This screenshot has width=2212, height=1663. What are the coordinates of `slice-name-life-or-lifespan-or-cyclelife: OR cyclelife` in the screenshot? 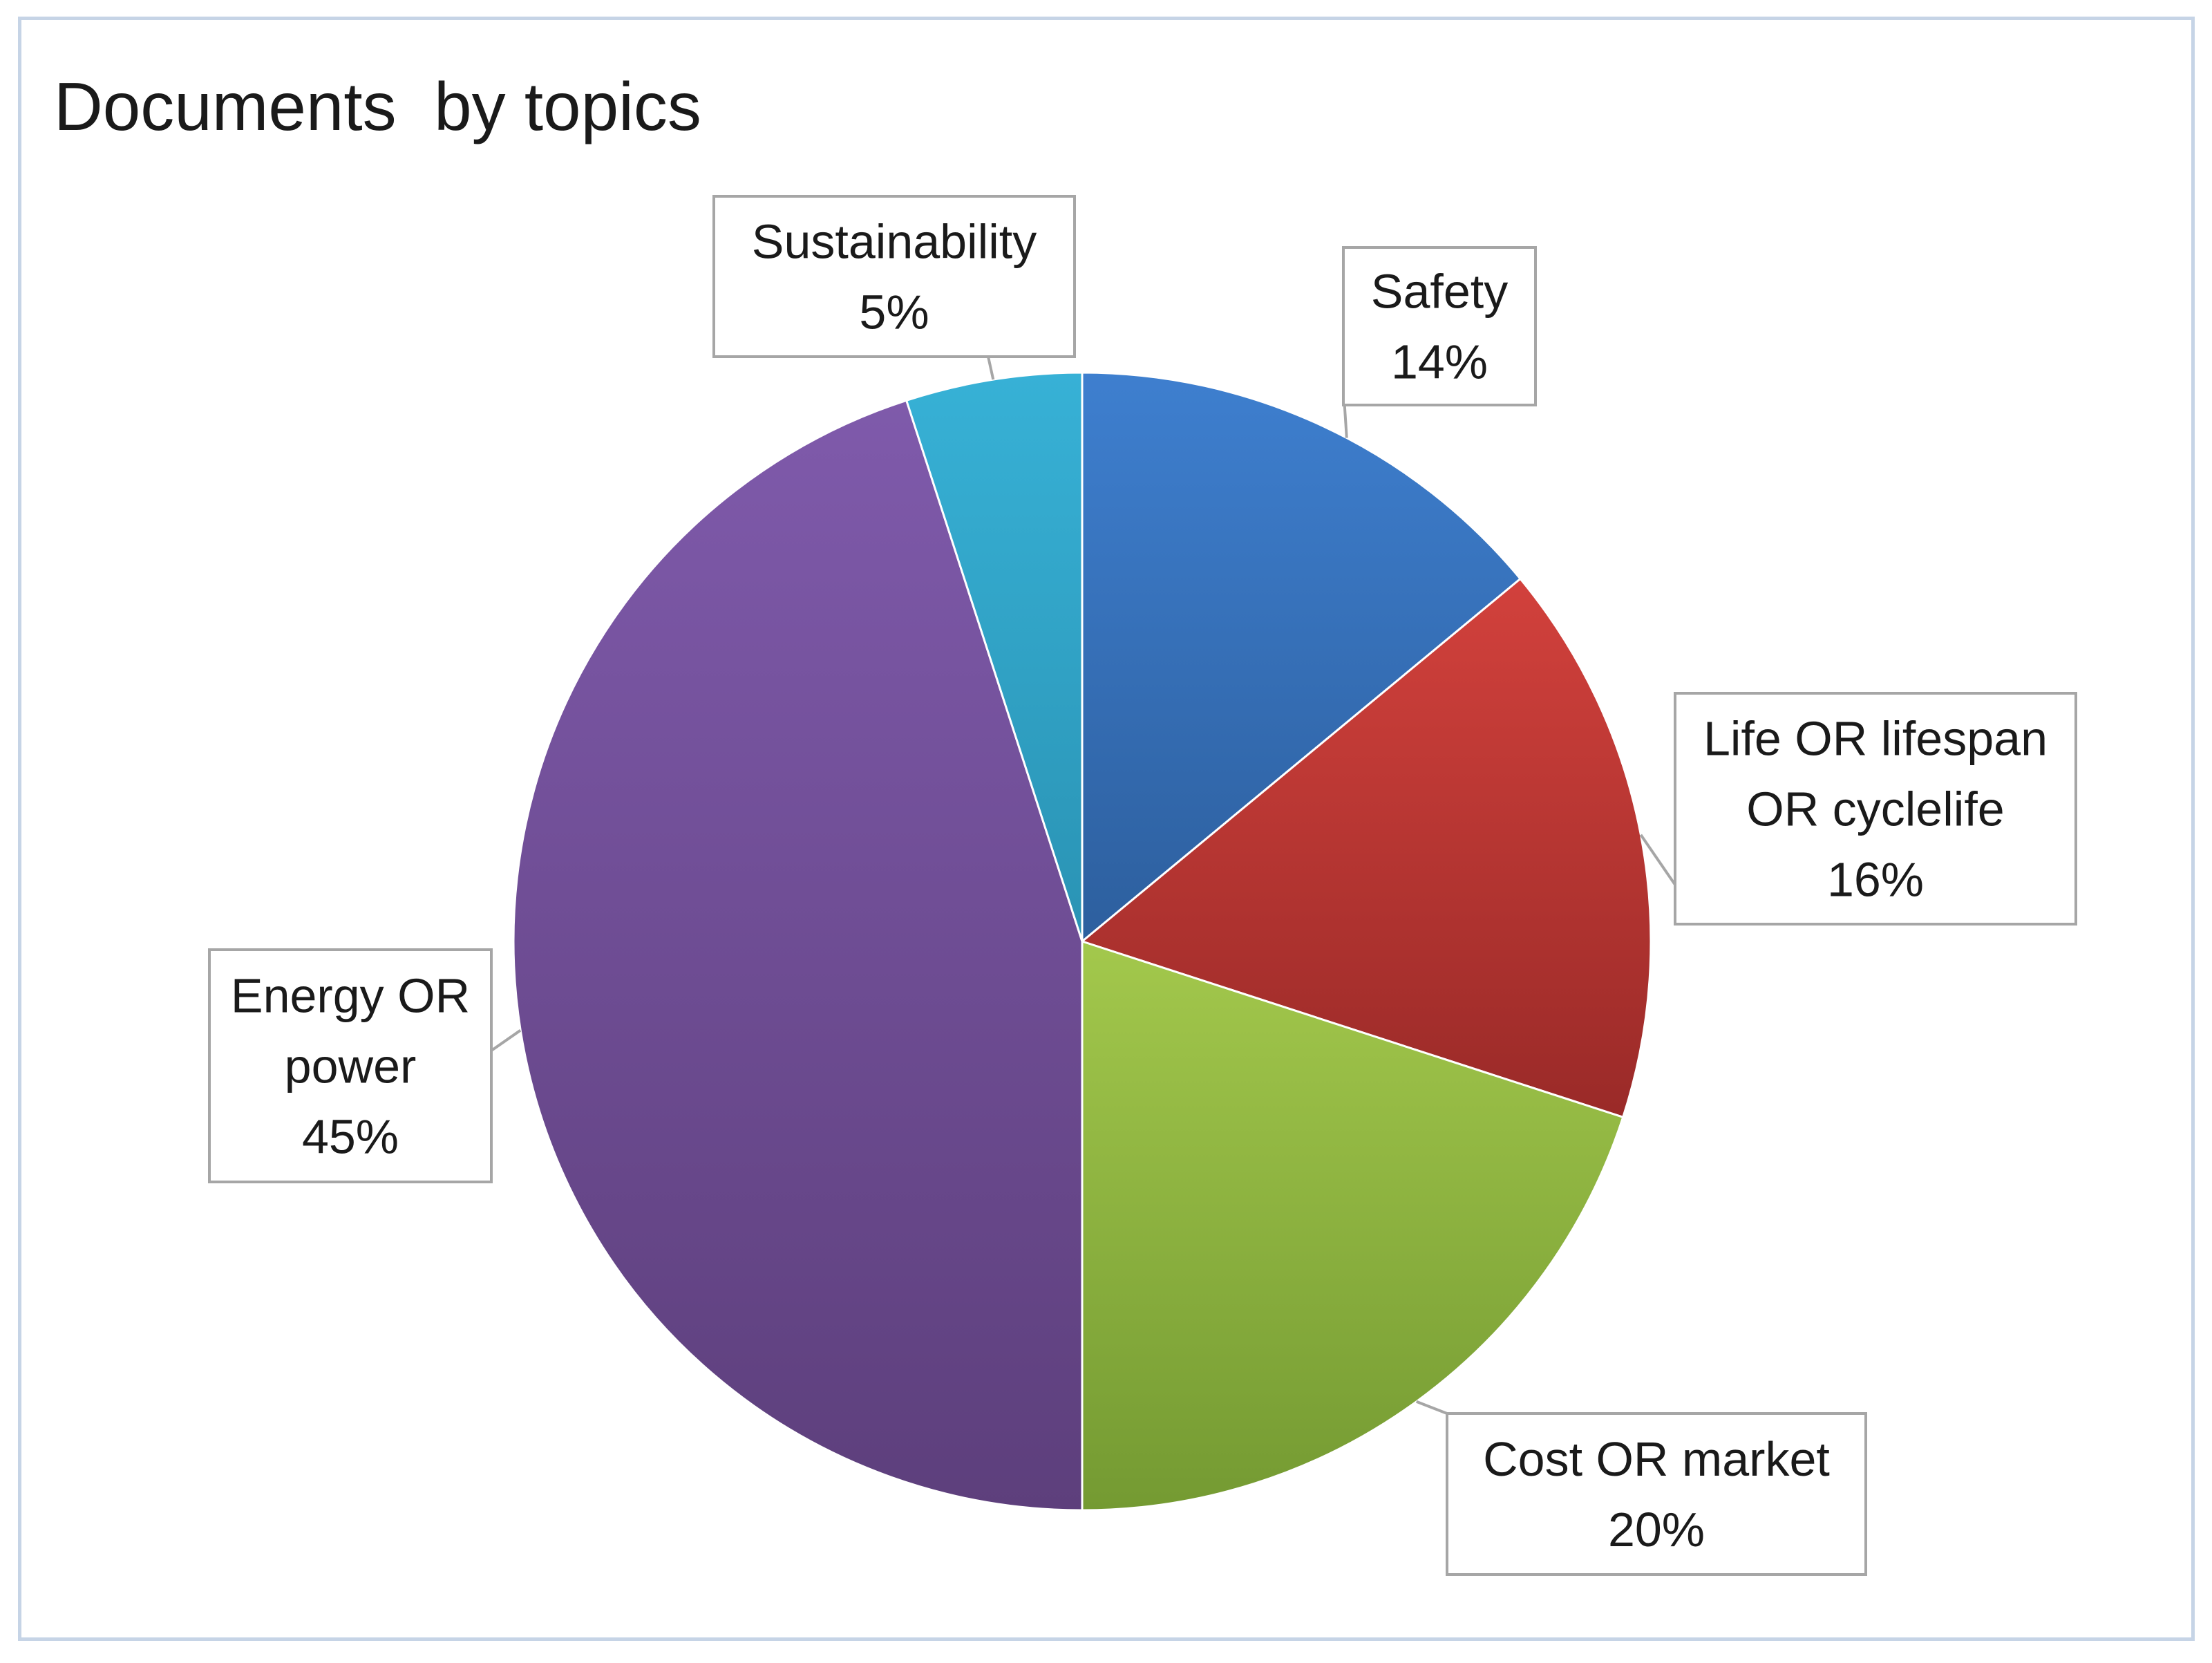 It's located at (1875, 809).